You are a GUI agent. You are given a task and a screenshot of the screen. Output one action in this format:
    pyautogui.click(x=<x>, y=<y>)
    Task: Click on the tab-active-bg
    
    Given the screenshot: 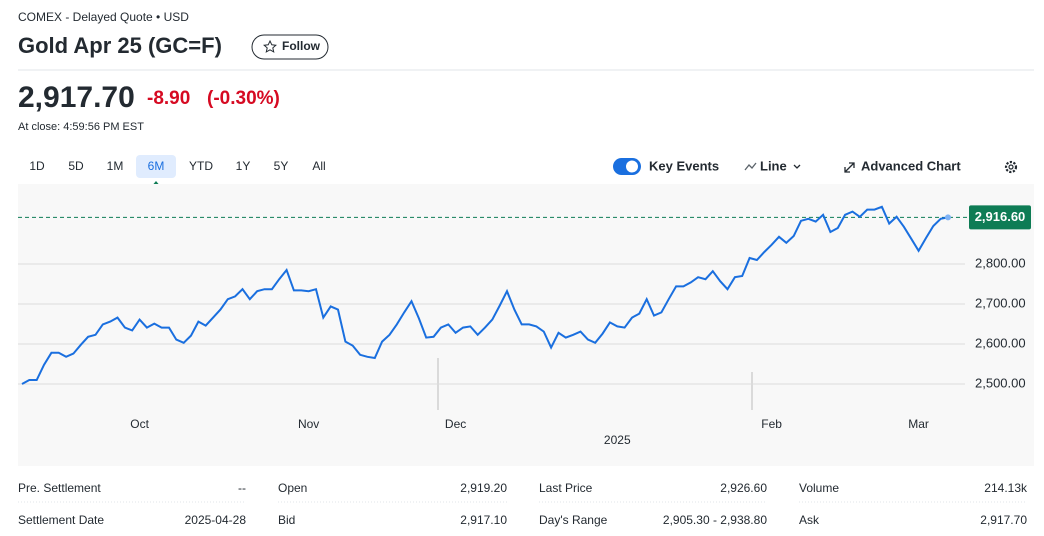 What is the action you would take?
    pyautogui.click(x=156, y=166)
    